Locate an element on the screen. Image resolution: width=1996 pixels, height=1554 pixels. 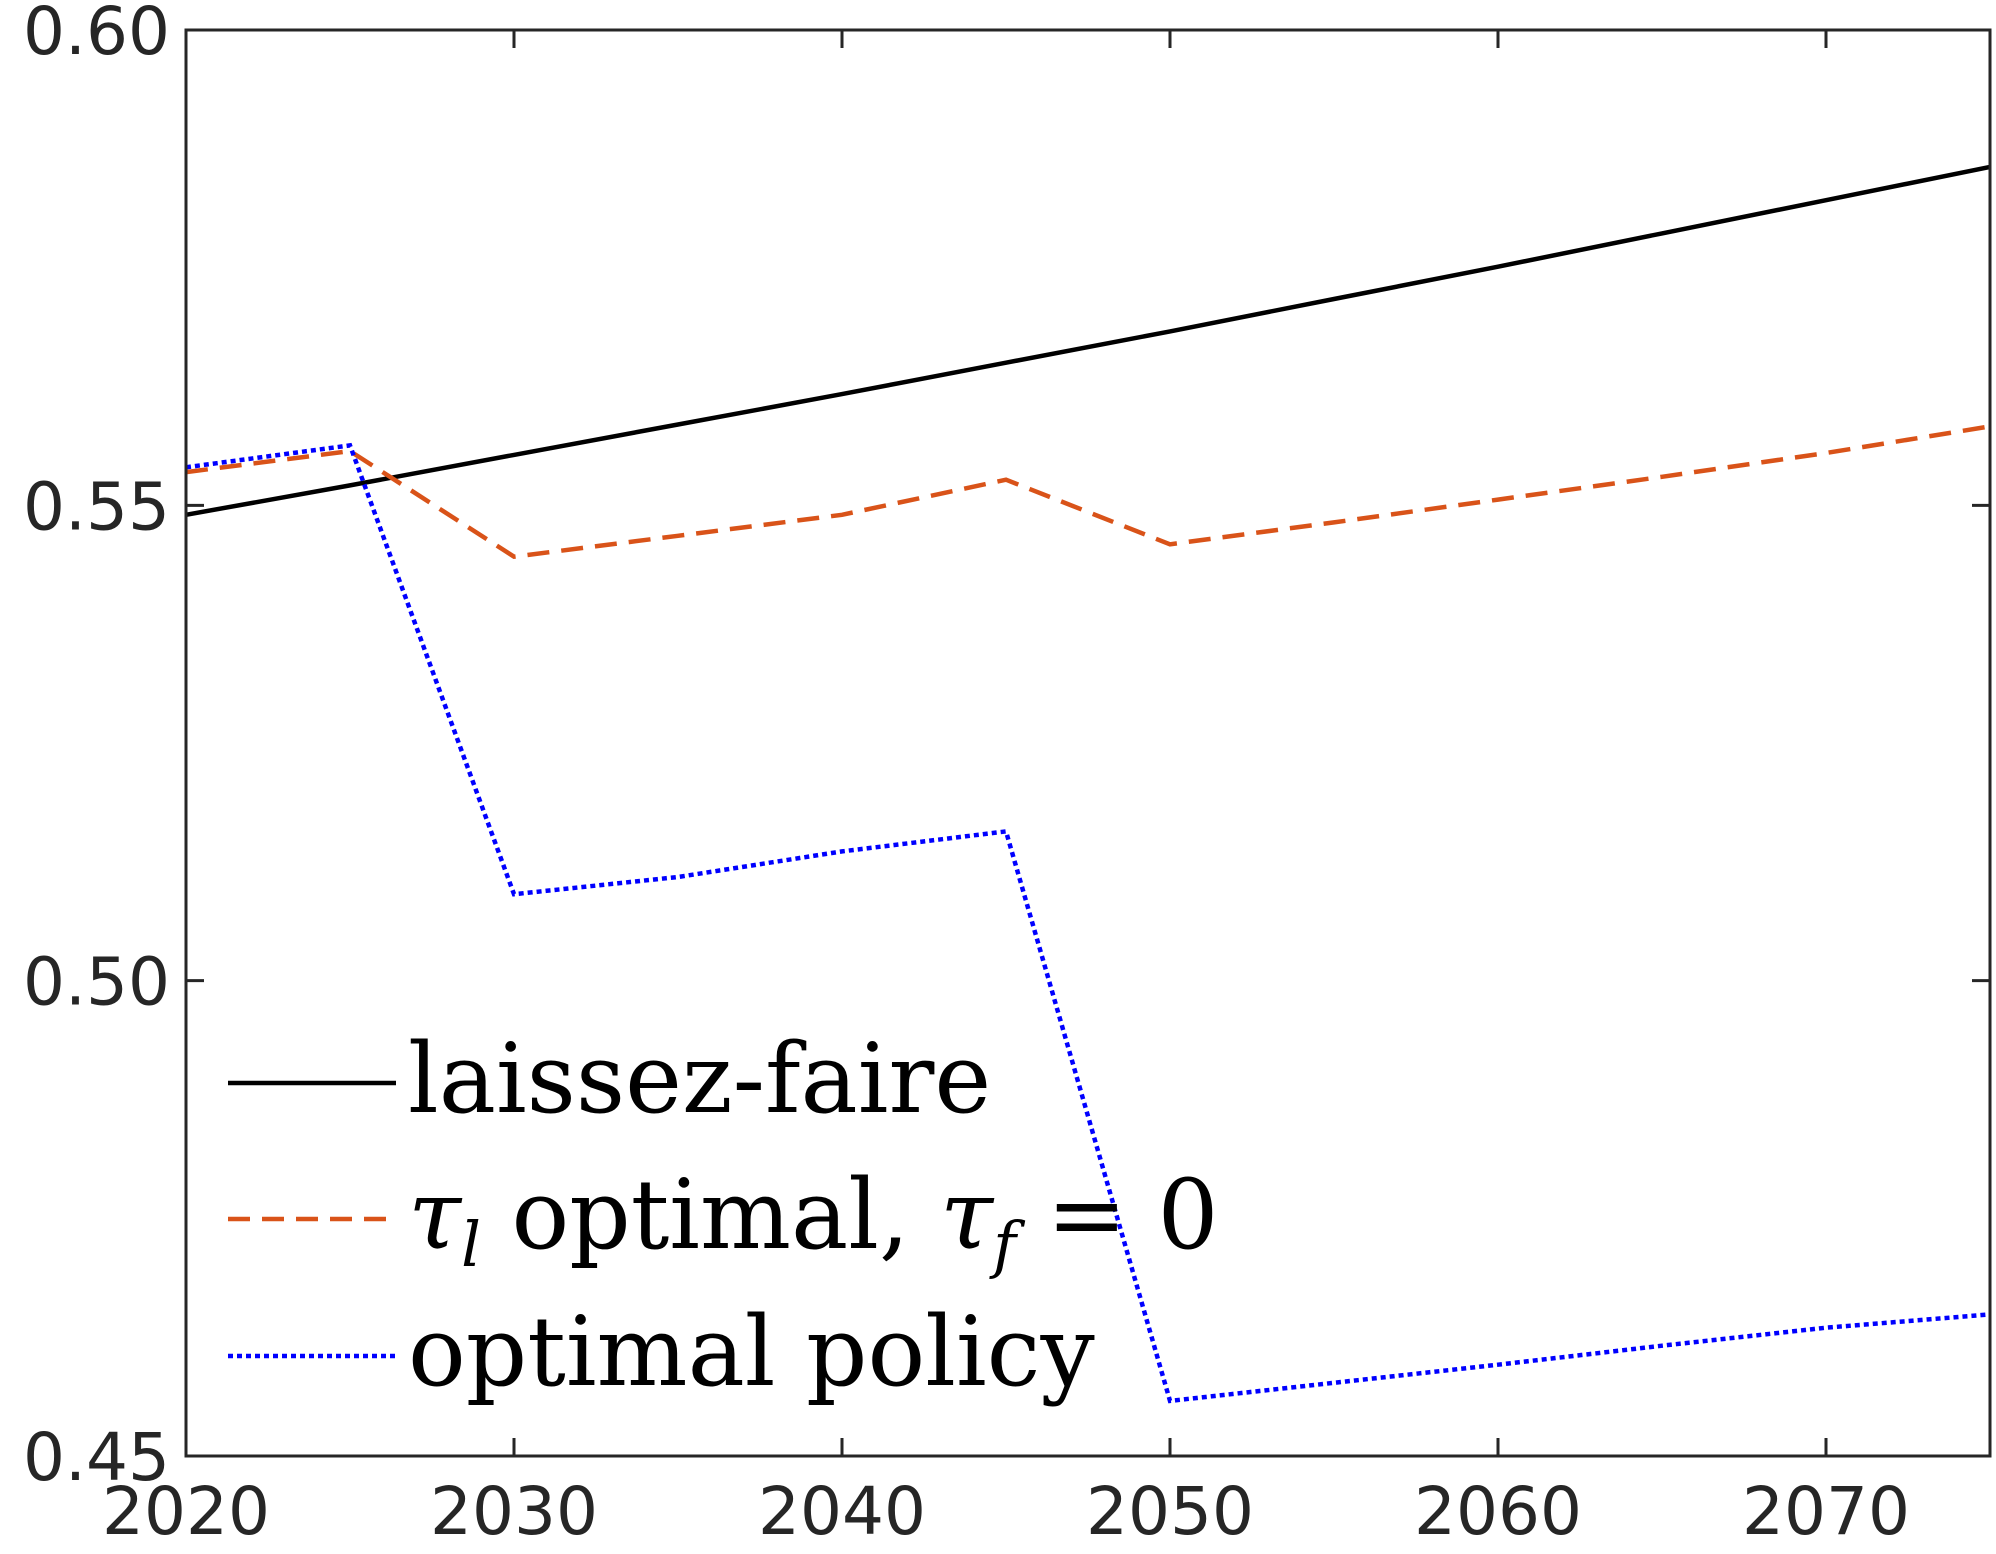
y-tick-label: 0.50 is located at coordinates (96, 982).